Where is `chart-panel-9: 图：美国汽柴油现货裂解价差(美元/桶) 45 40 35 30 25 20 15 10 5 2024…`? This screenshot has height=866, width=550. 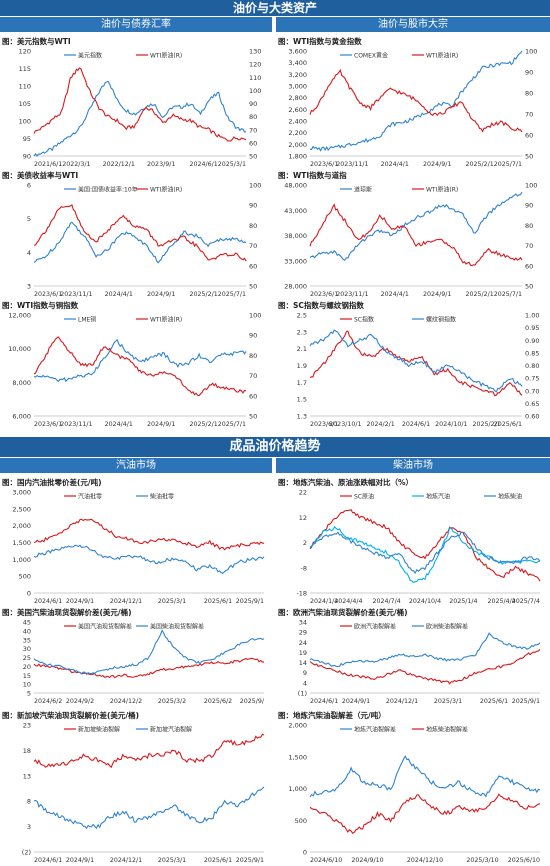
chart-panel-9: 图：美国汽柴油现货裂解价差(美元/桶) 45 40 35 30 25 20 15 10 5 2024… is located at coordinates (136, 657).